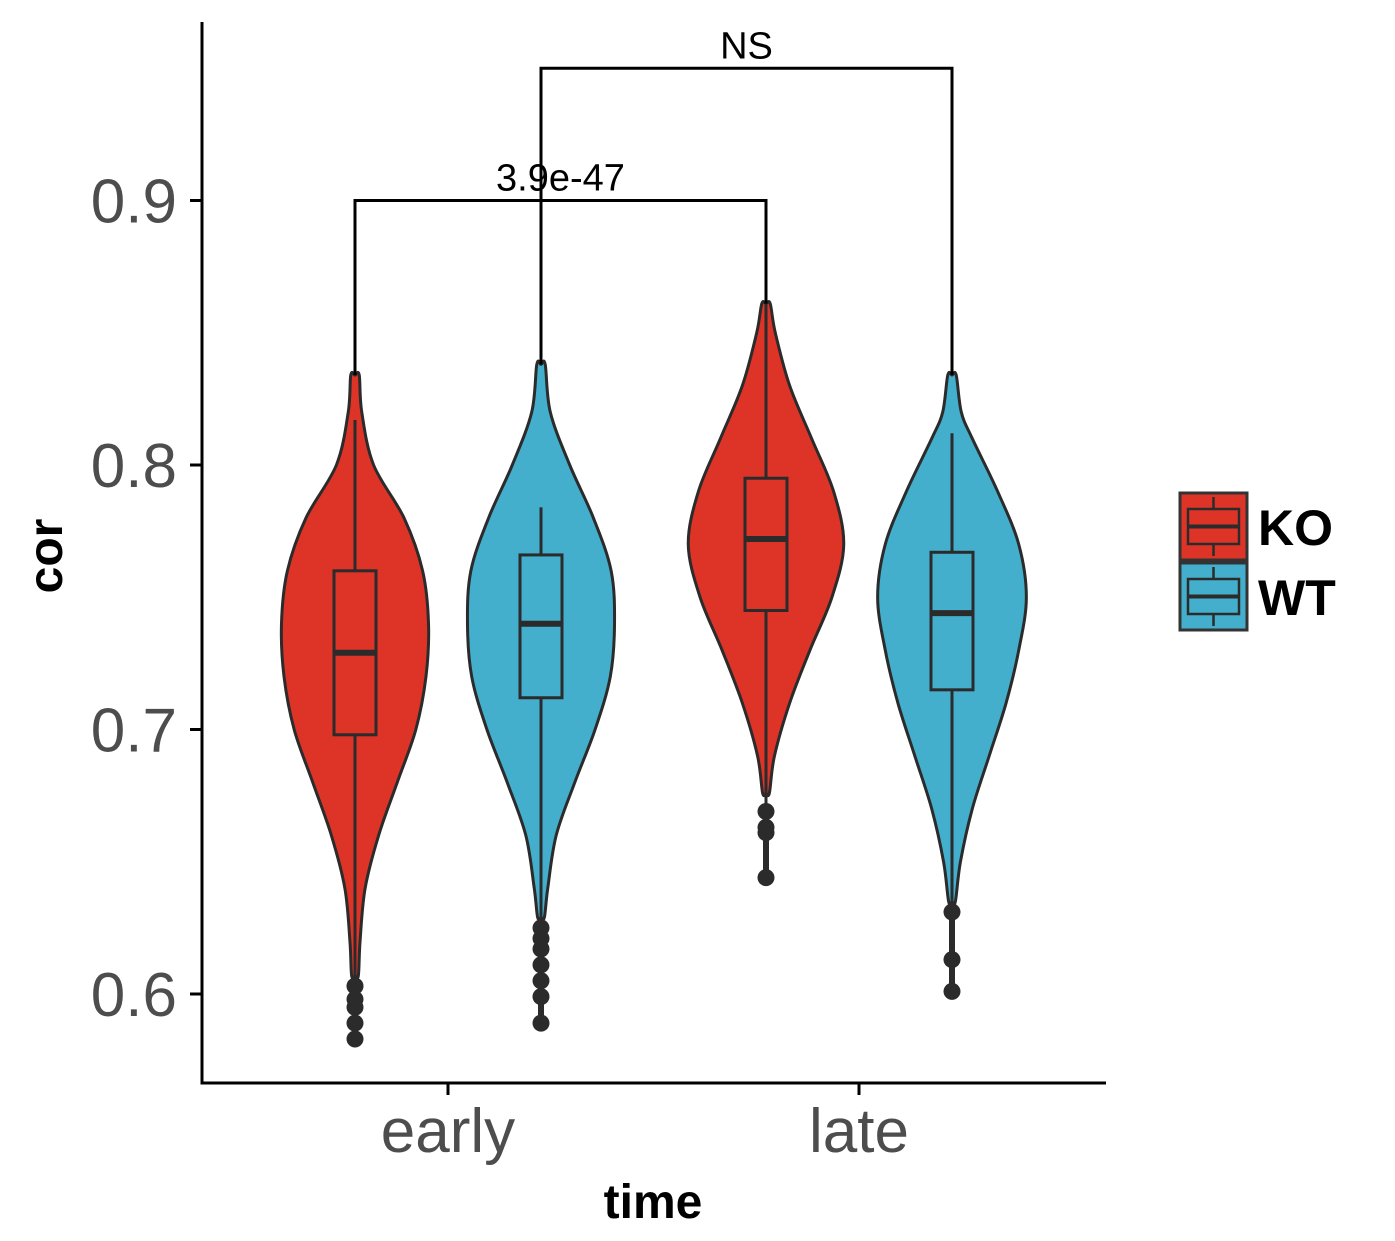  Describe the element at coordinates (560, 179) in the screenshot. I see `significance-label: 3.9e-47` at that location.